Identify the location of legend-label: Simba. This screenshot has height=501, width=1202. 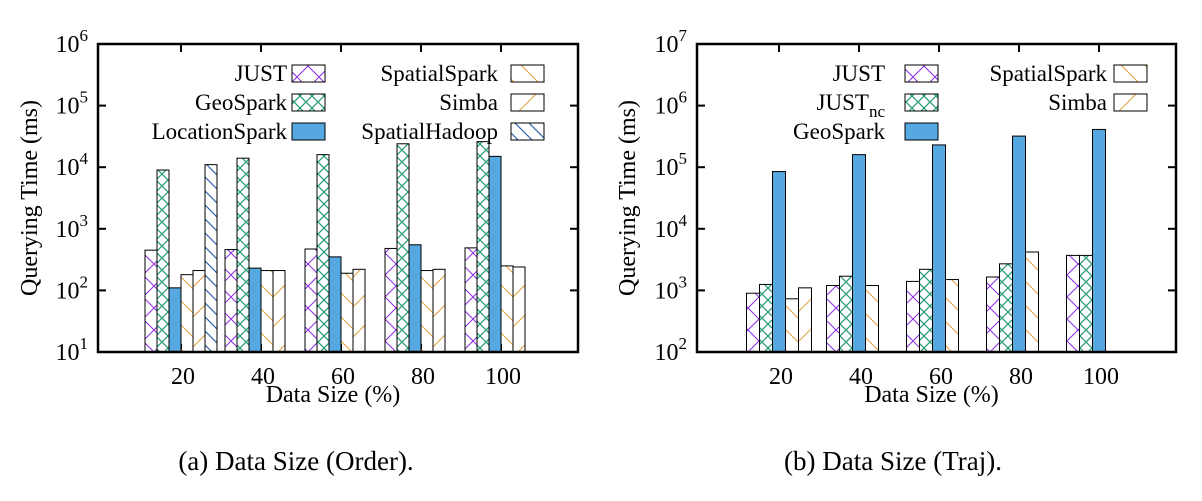
(468, 102).